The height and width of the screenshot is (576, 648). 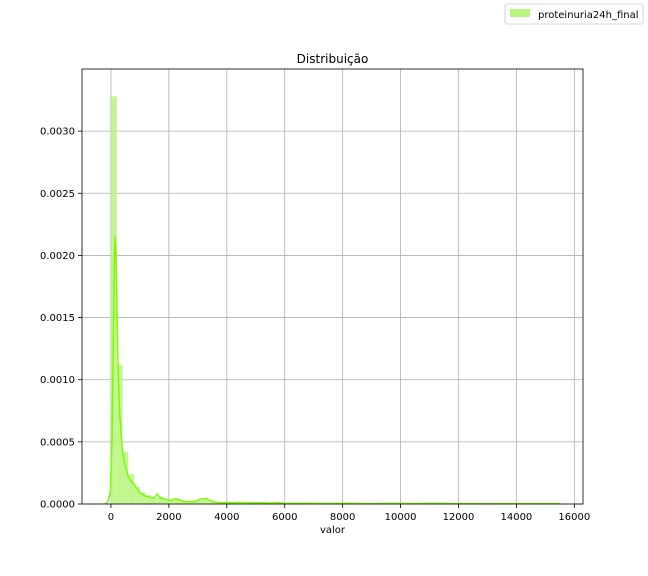 What do you see at coordinates (111, 517) in the screenshot?
I see `x-tick-label: 0` at bounding box center [111, 517].